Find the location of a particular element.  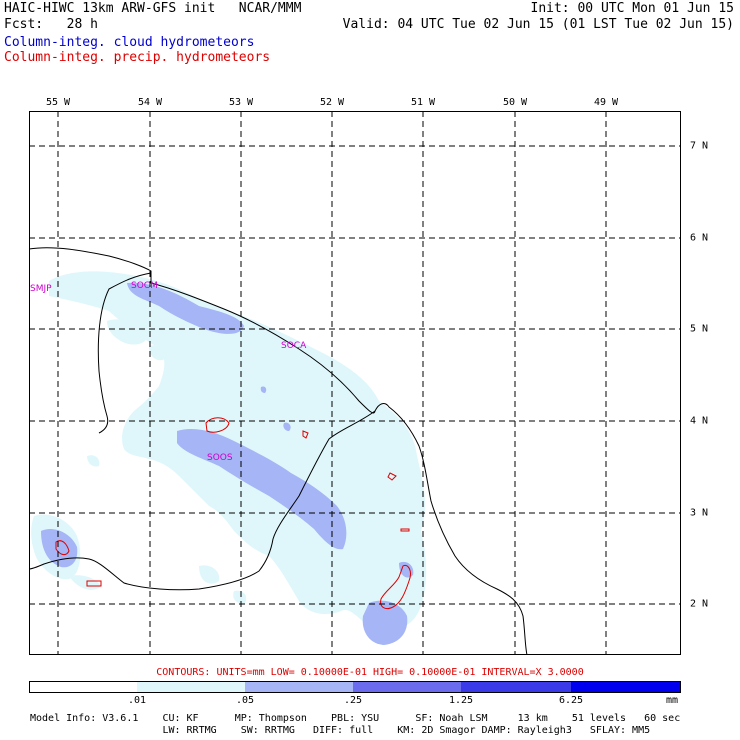

lat-label-5n: 5 N is located at coordinates (699, 329).